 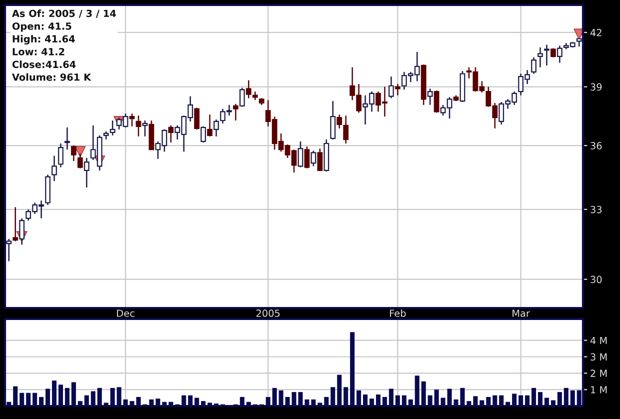 What do you see at coordinates (596, 87) in the screenshot?
I see `y-tick-label: 39` at bounding box center [596, 87].